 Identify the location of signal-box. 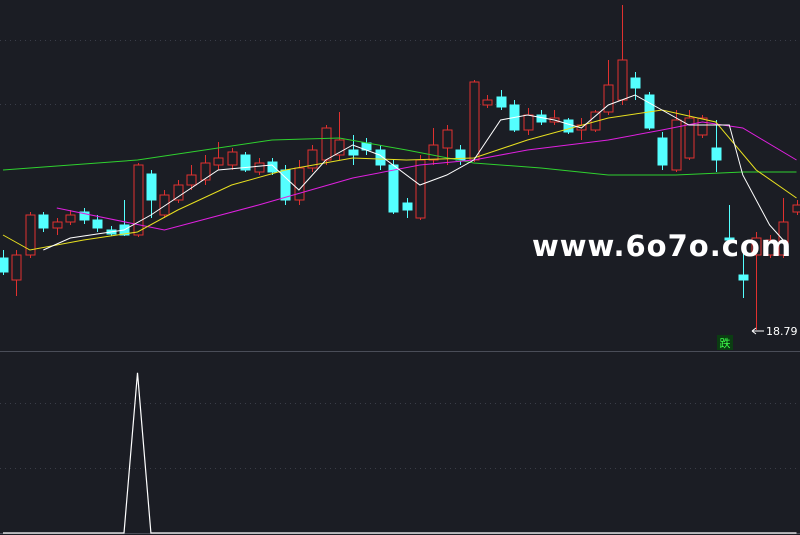
(725, 342).